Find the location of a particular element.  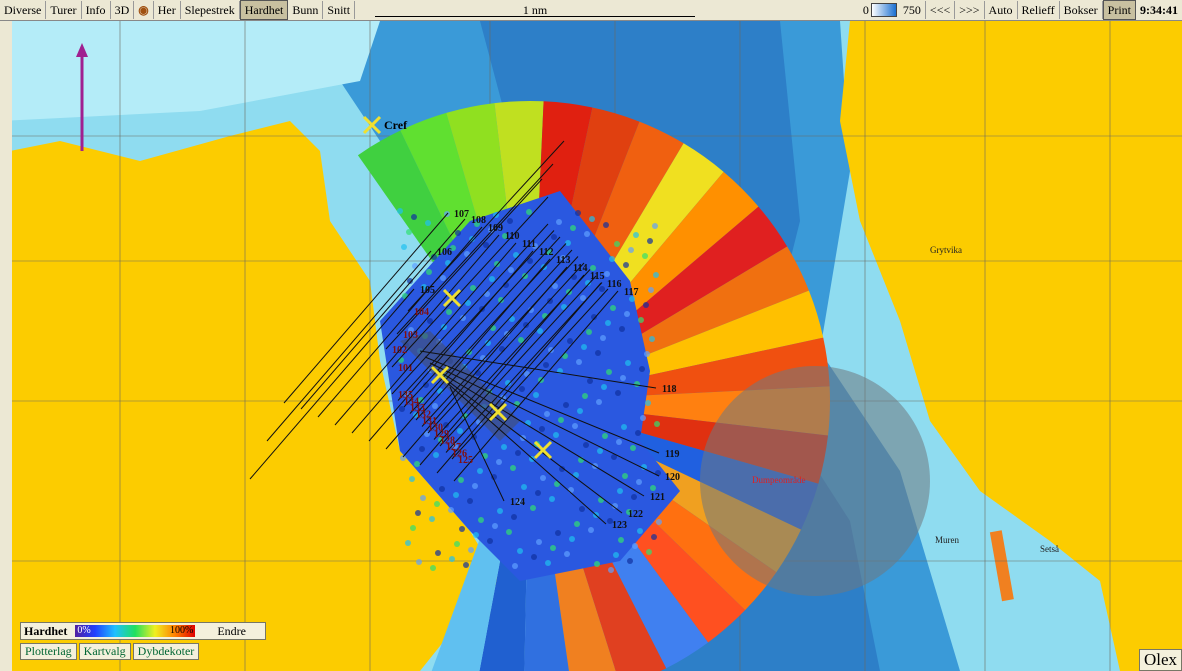

hardness-sector is located at coordinates (573, 536).